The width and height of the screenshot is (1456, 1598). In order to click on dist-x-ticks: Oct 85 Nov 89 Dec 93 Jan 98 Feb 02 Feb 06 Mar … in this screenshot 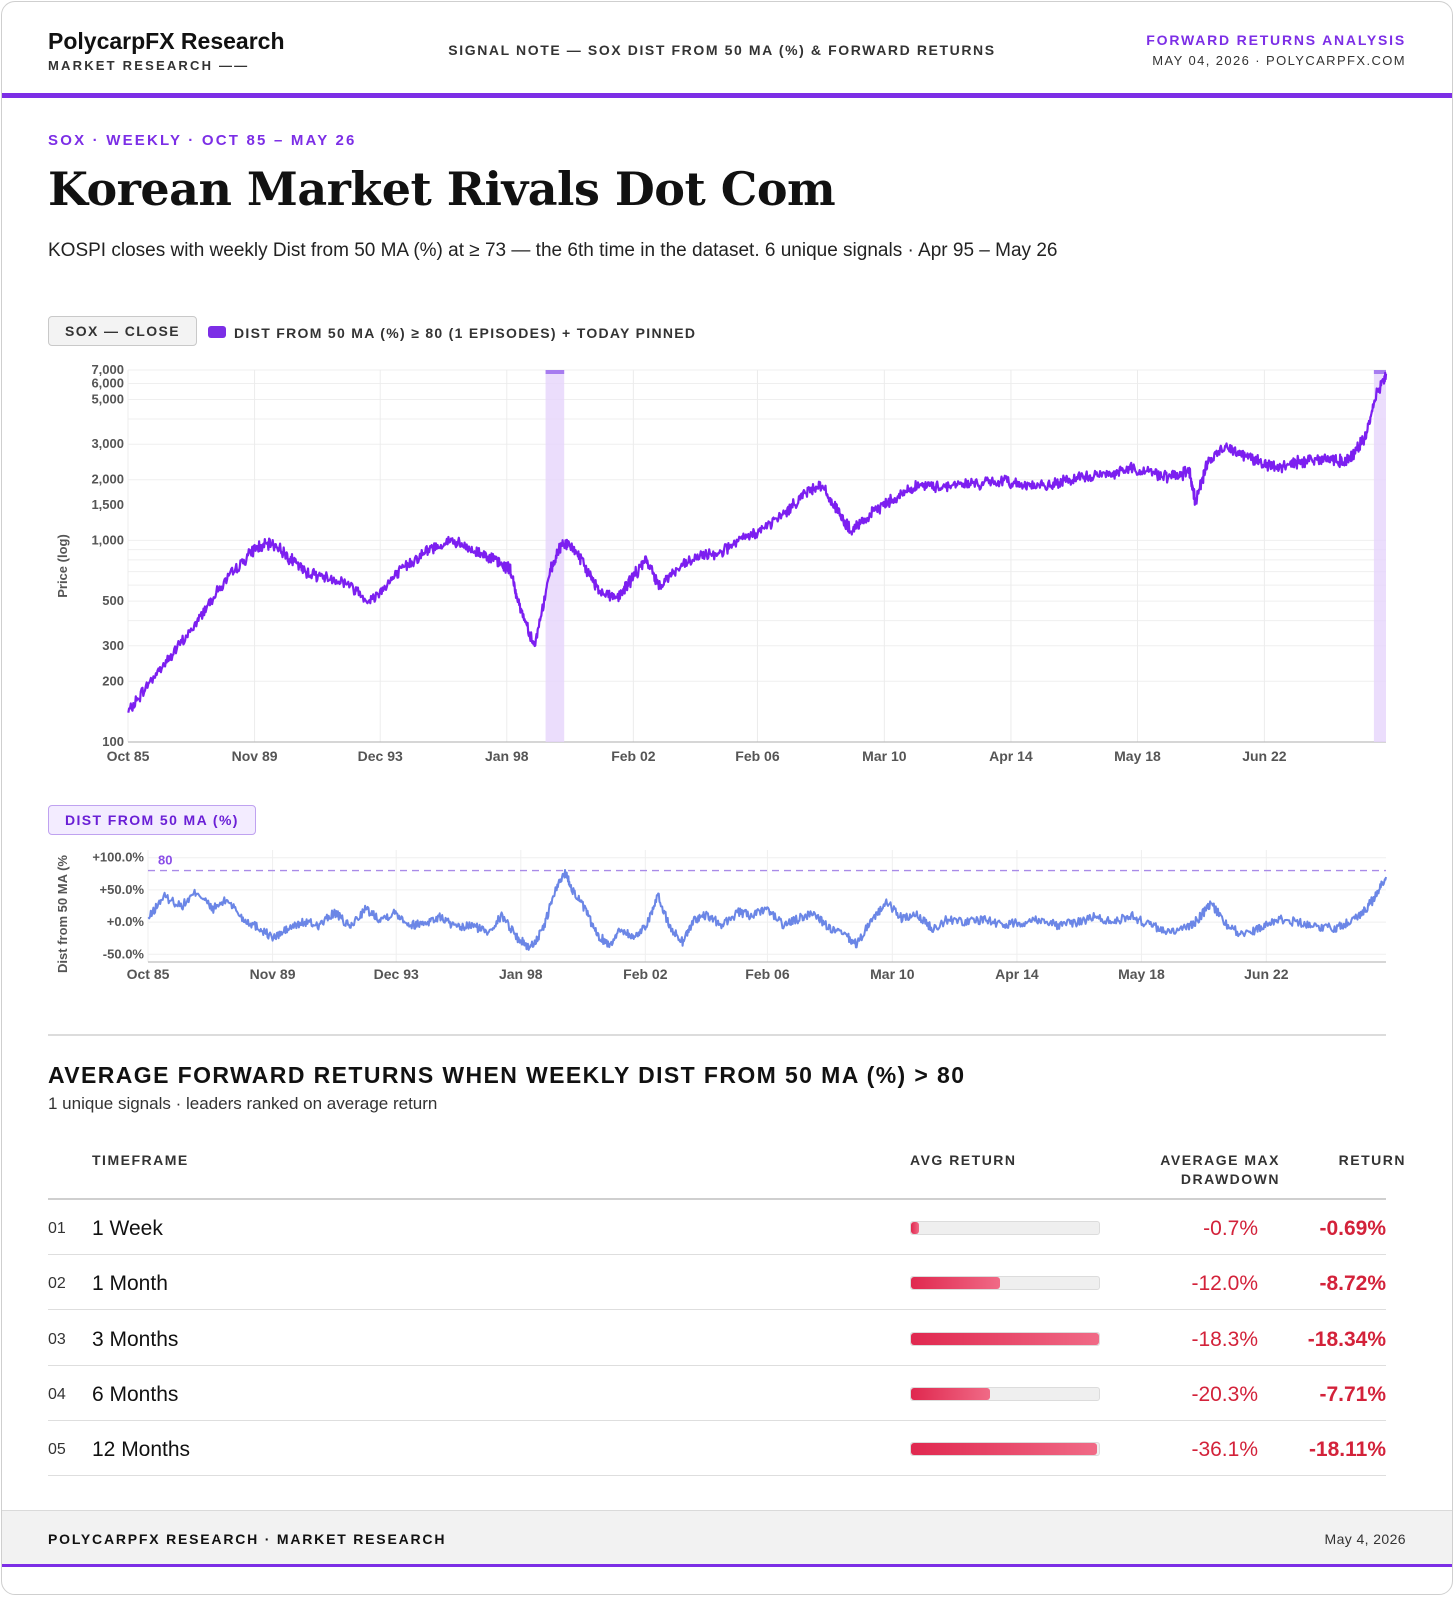, I will do `click(708, 974)`.